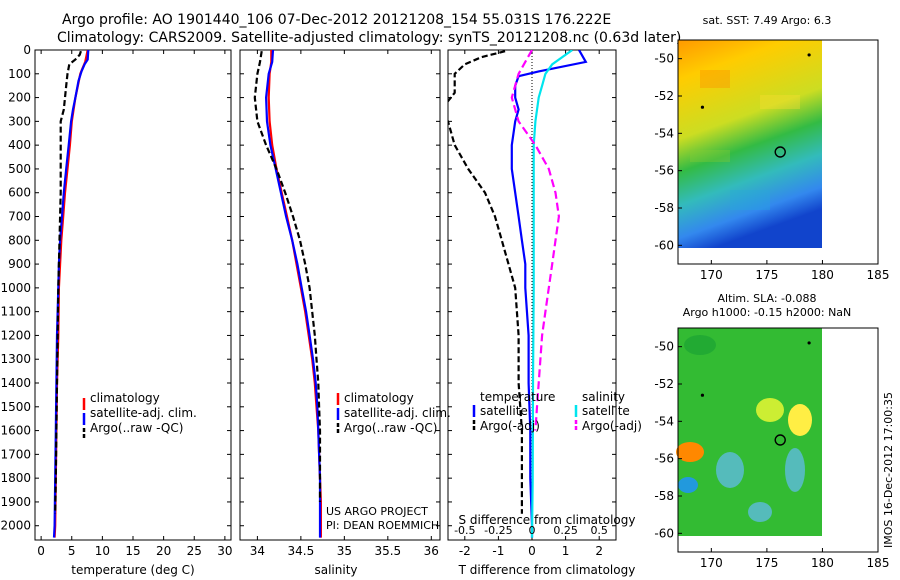 The height and width of the screenshot is (580, 900). I want to click on y-tick-label: 600, so click(19, 193).